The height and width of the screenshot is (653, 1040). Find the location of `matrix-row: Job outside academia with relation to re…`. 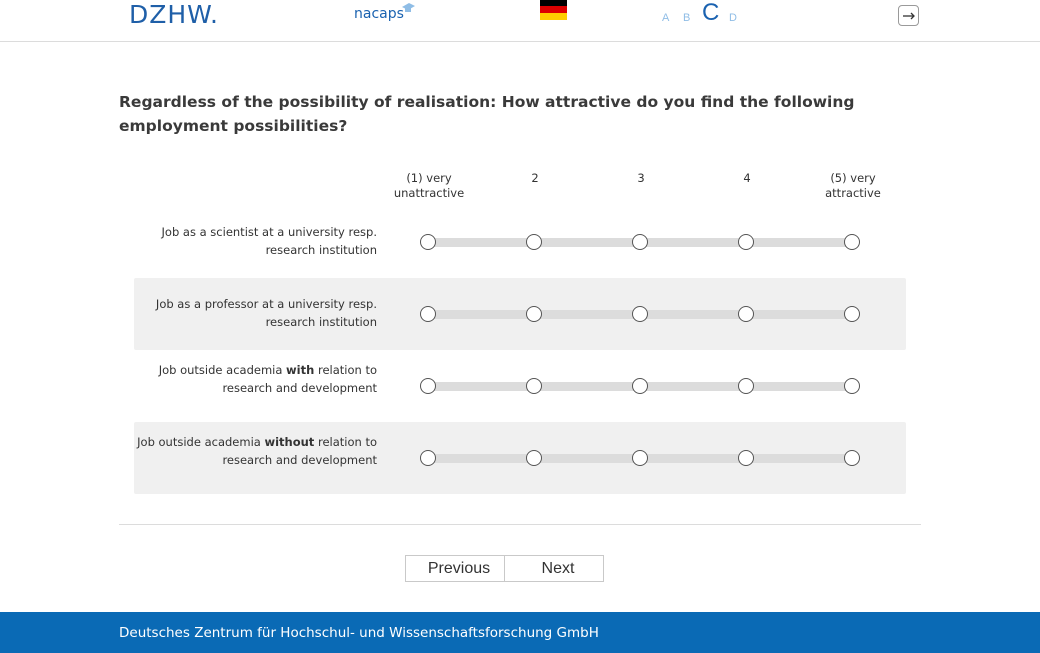

matrix-row: Job outside academia with relation to re… is located at coordinates (520, 386).